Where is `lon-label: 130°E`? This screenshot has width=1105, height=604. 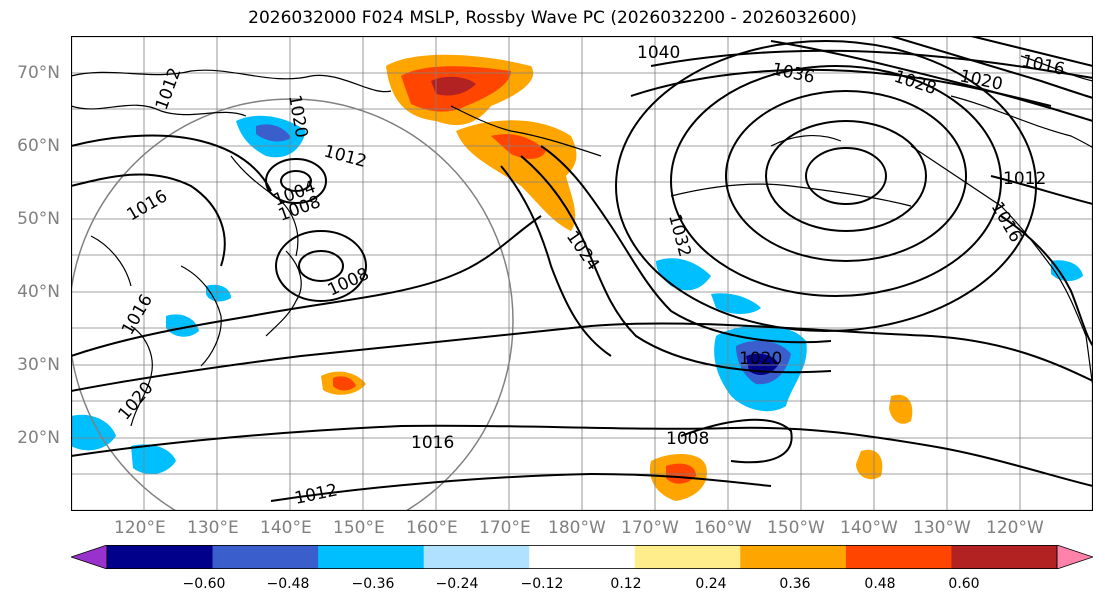 lon-label: 130°E is located at coordinates (213, 528).